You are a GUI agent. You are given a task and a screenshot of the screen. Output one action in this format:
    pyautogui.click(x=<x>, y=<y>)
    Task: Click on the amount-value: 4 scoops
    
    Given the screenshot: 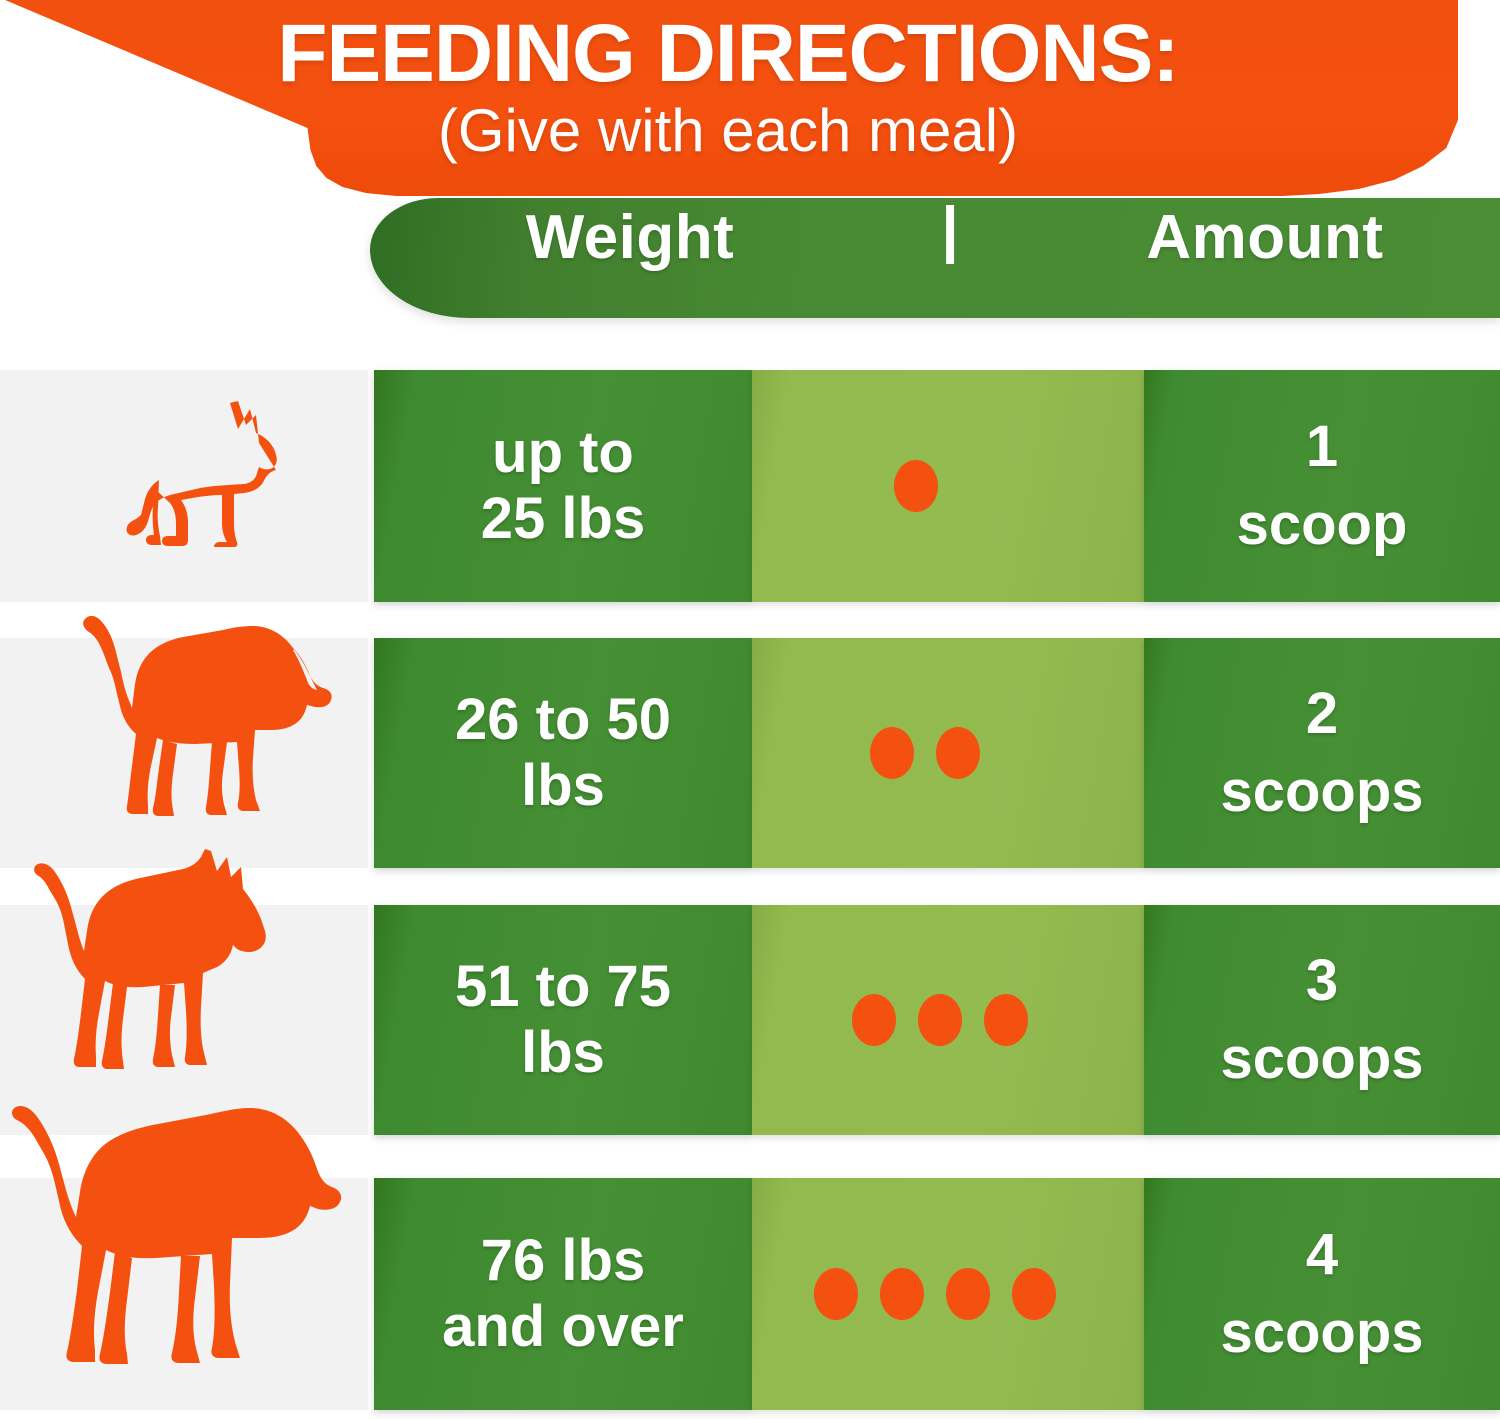 What is the action you would take?
    pyautogui.click(x=1322, y=1293)
    